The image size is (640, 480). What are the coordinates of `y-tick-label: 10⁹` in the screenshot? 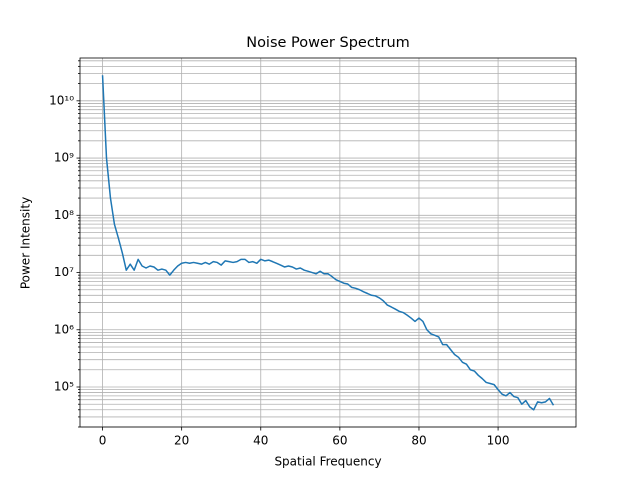 It's located at (64, 158).